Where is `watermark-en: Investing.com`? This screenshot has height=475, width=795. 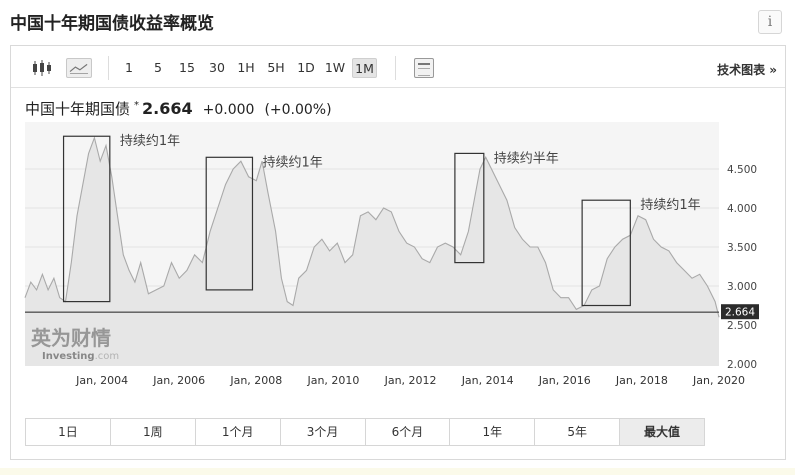
watermark-en: Investing.com is located at coordinates (80, 356).